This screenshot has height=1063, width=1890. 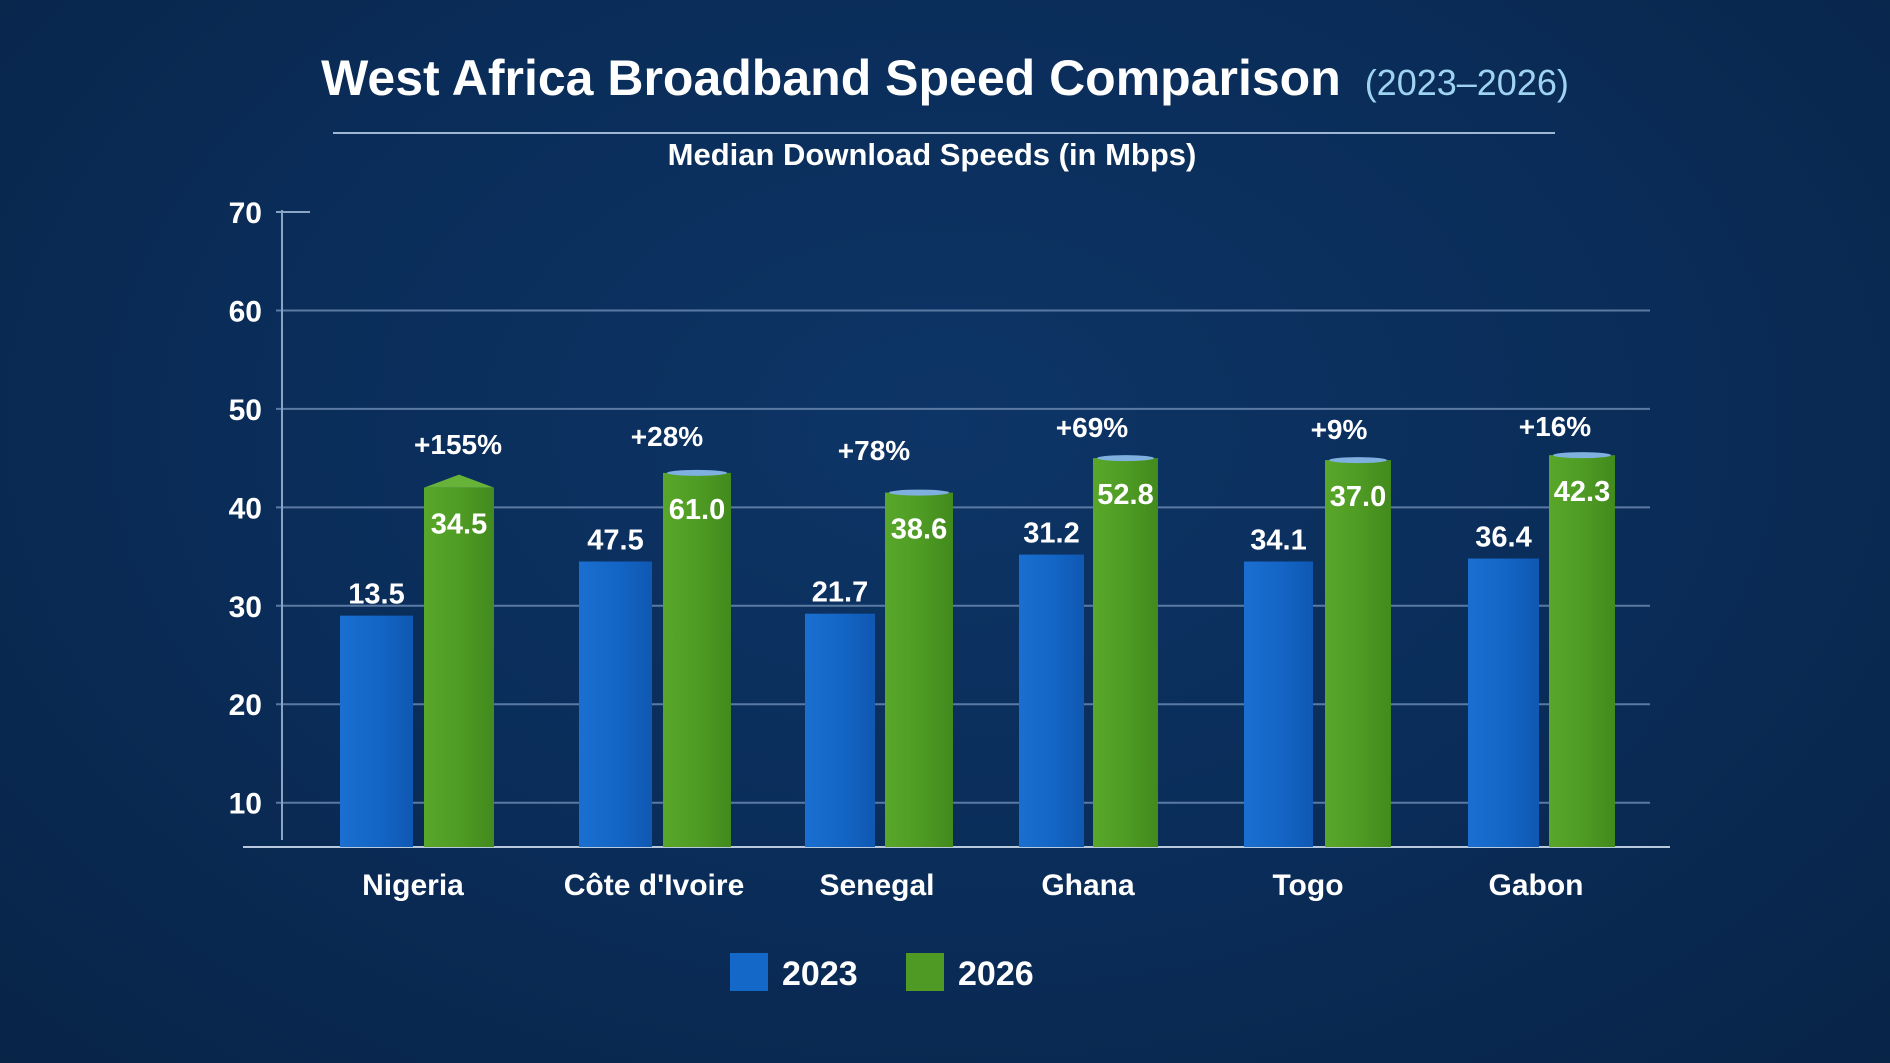 I want to click on legend-label-2023: 2023, so click(x=820, y=974).